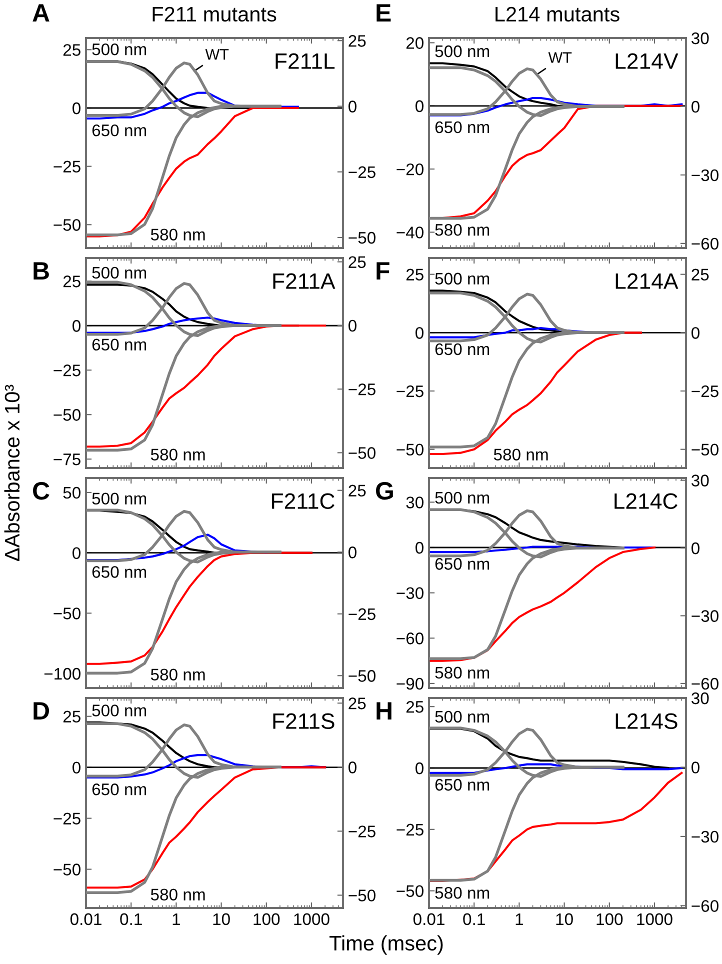 This screenshot has width=722, height=964. Describe the element at coordinates (383, 13) in the screenshot. I see `text: E` at that location.